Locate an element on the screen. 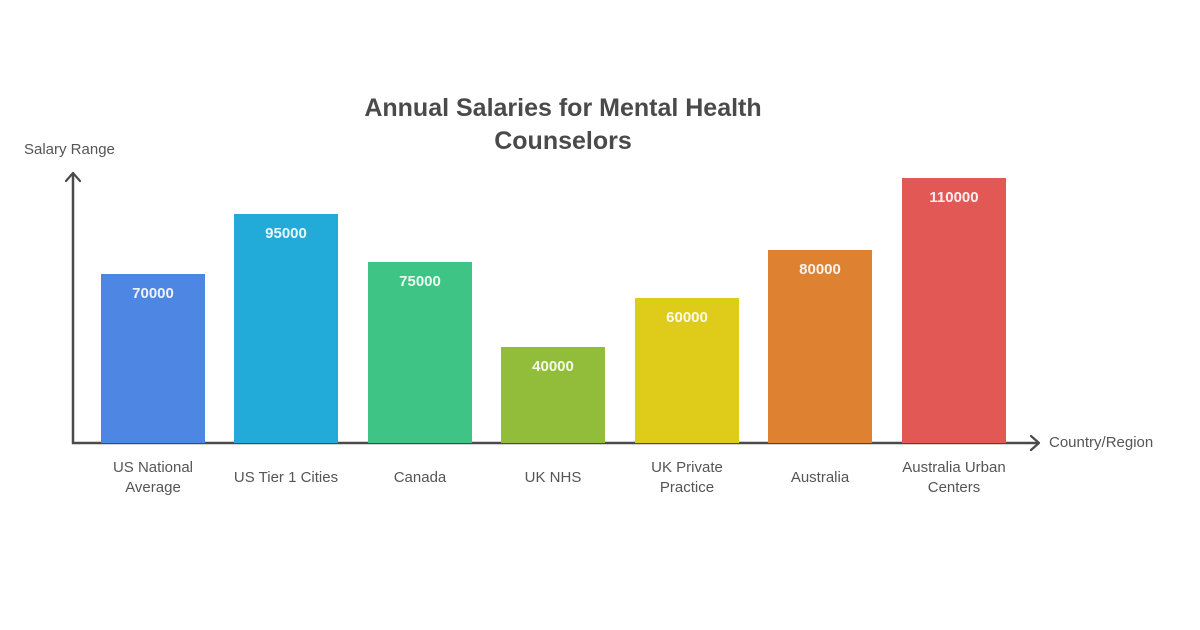  y-axis-label: Salary Range is located at coordinates (69, 149).